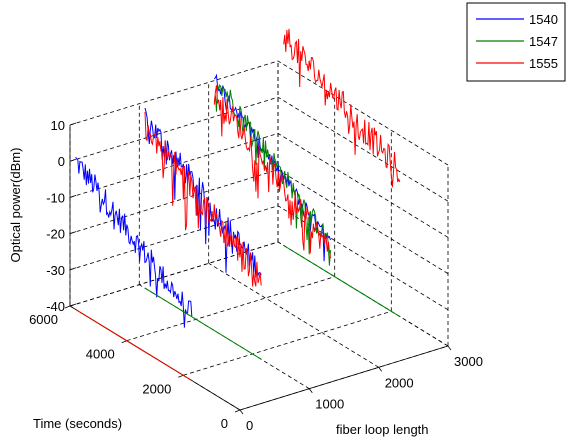  What do you see at coordinates (55, 270) in the screenshot?
I see `z-tick-label: -30` at bounding box center [55, 270].